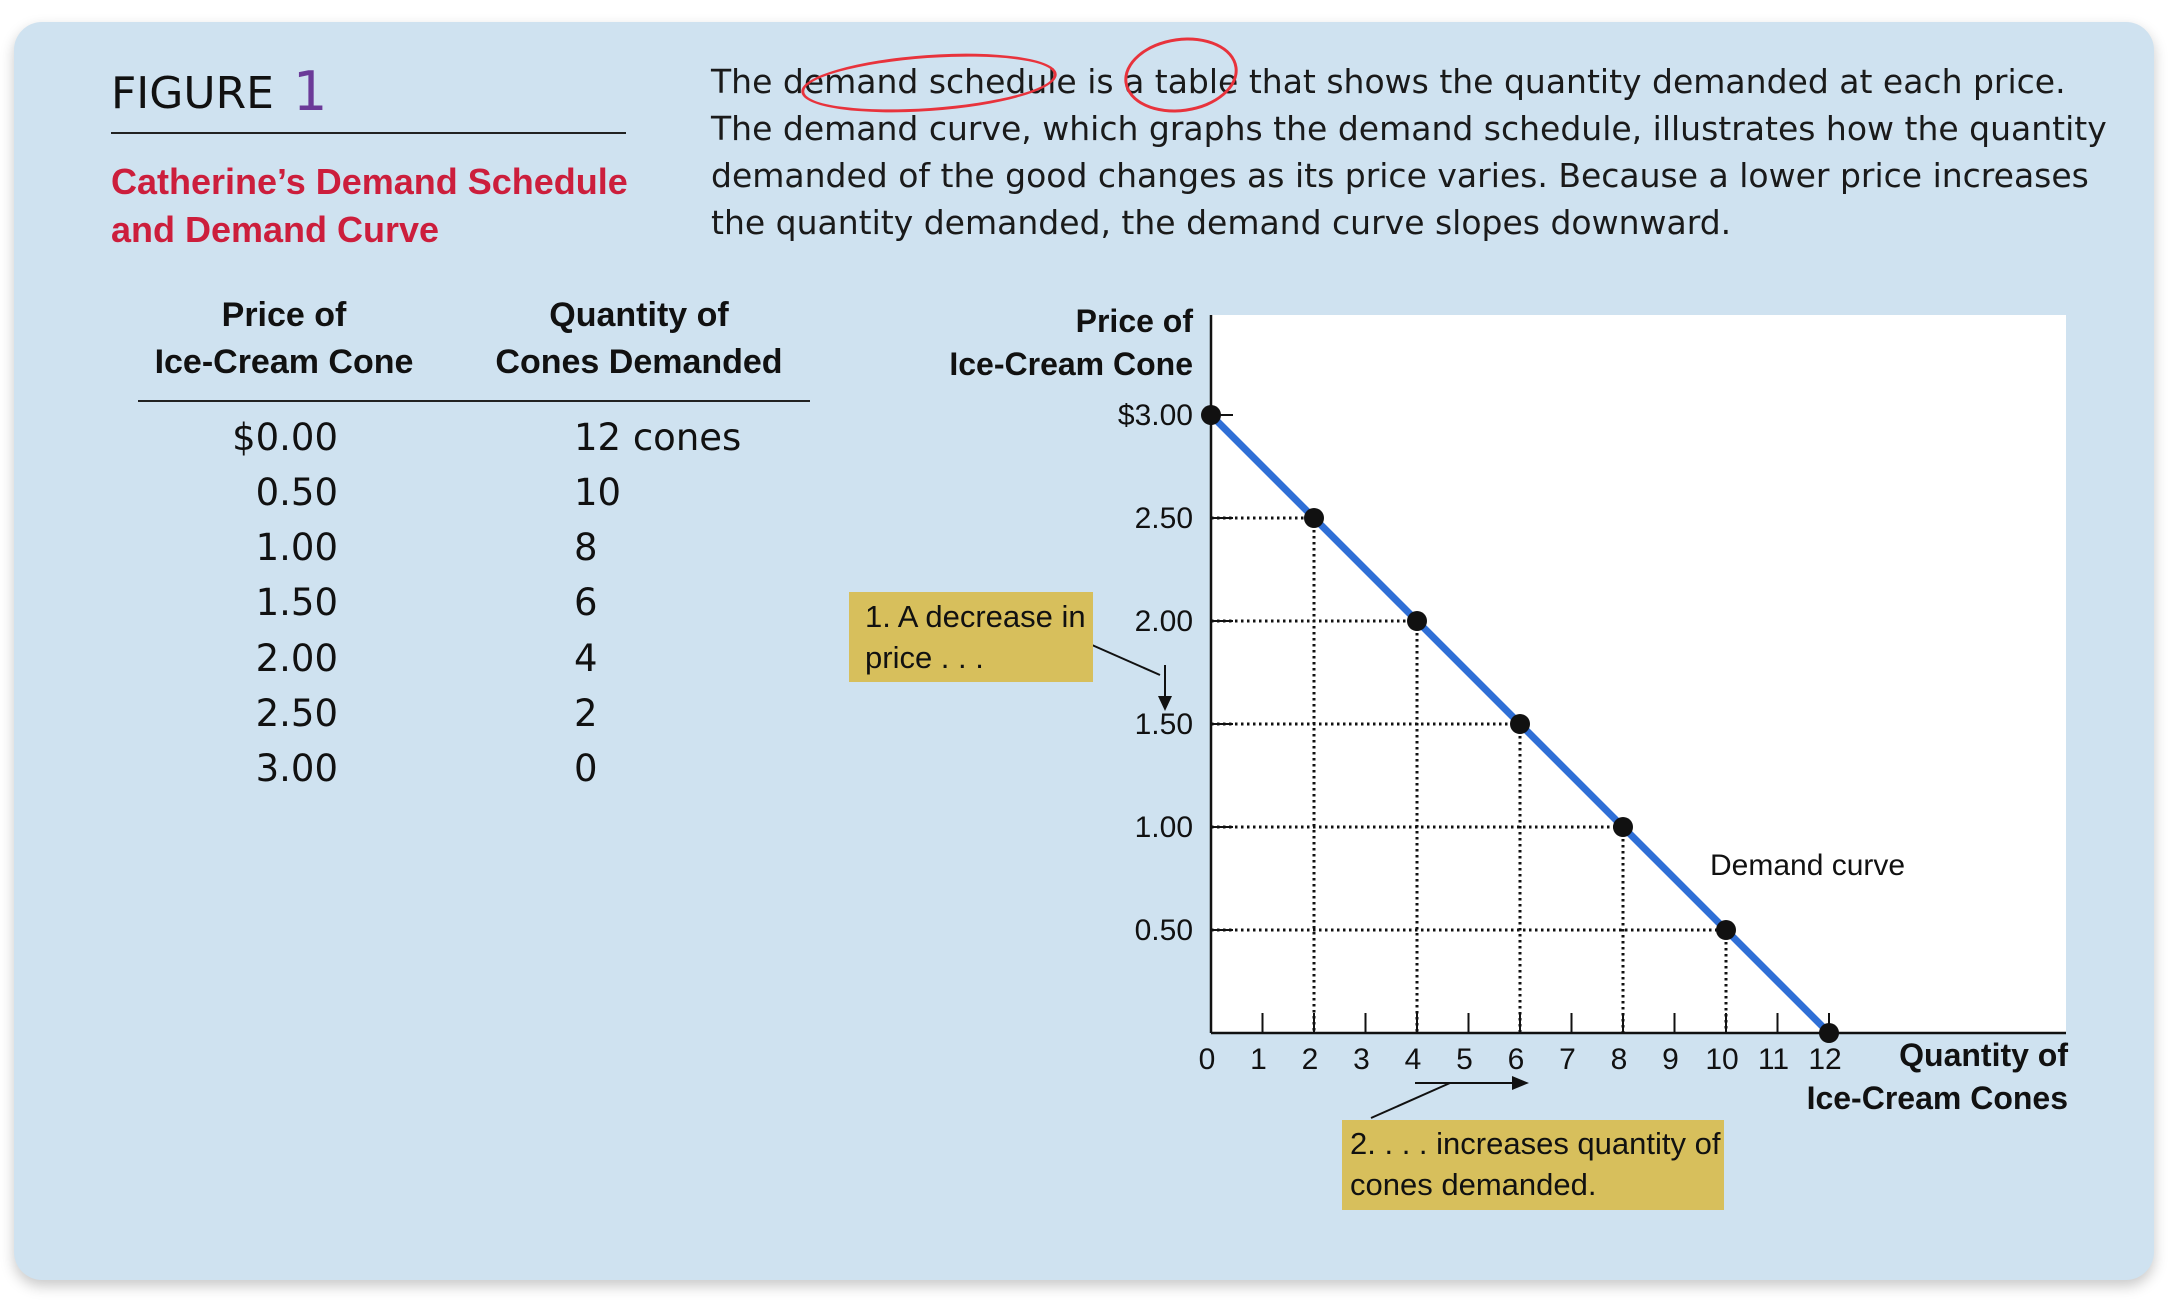 The image size is (2181, 1303). Describe the element at coordinates (658, 437) in the screenshot. I see `quantity-cell: 12 cones` at that location.